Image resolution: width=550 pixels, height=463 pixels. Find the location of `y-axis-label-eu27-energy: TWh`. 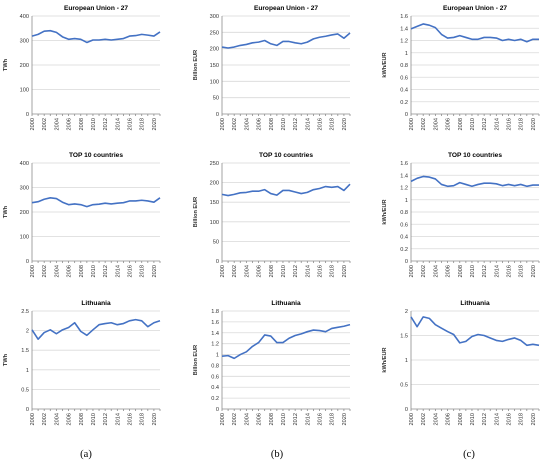

y-axis-label-eu27-energy: TWh is located at coordinates (6, 64).